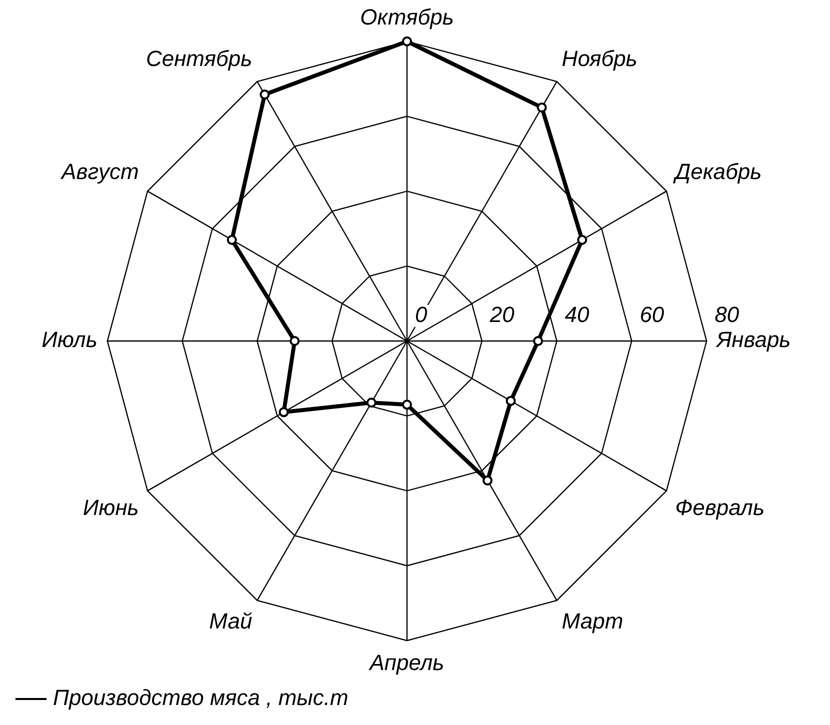 The width and height of the screenshot is (830, 725). What do you see at coordinates (406, 662) in the screenshot?
I see `spoke-label: Апрель` at bounding box center [406, 662].